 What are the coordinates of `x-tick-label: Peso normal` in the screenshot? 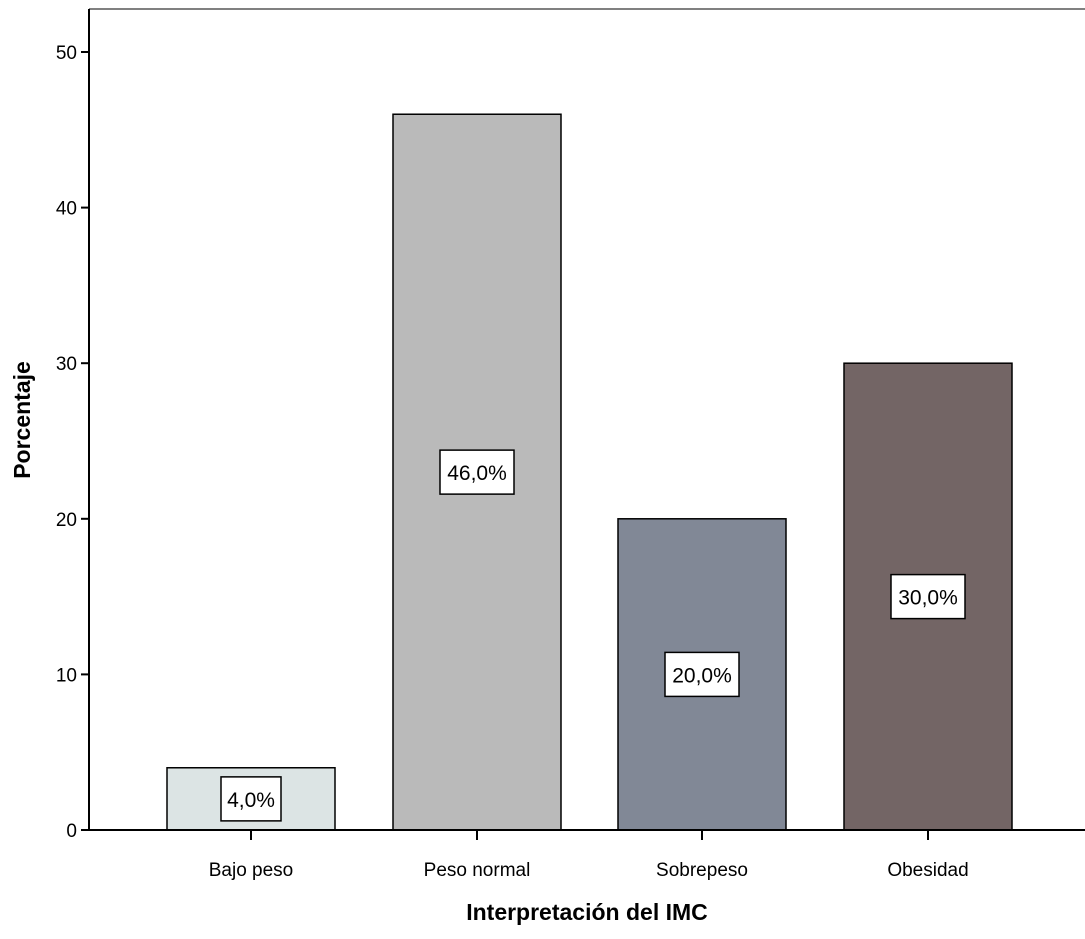 It's located at (477, 870).